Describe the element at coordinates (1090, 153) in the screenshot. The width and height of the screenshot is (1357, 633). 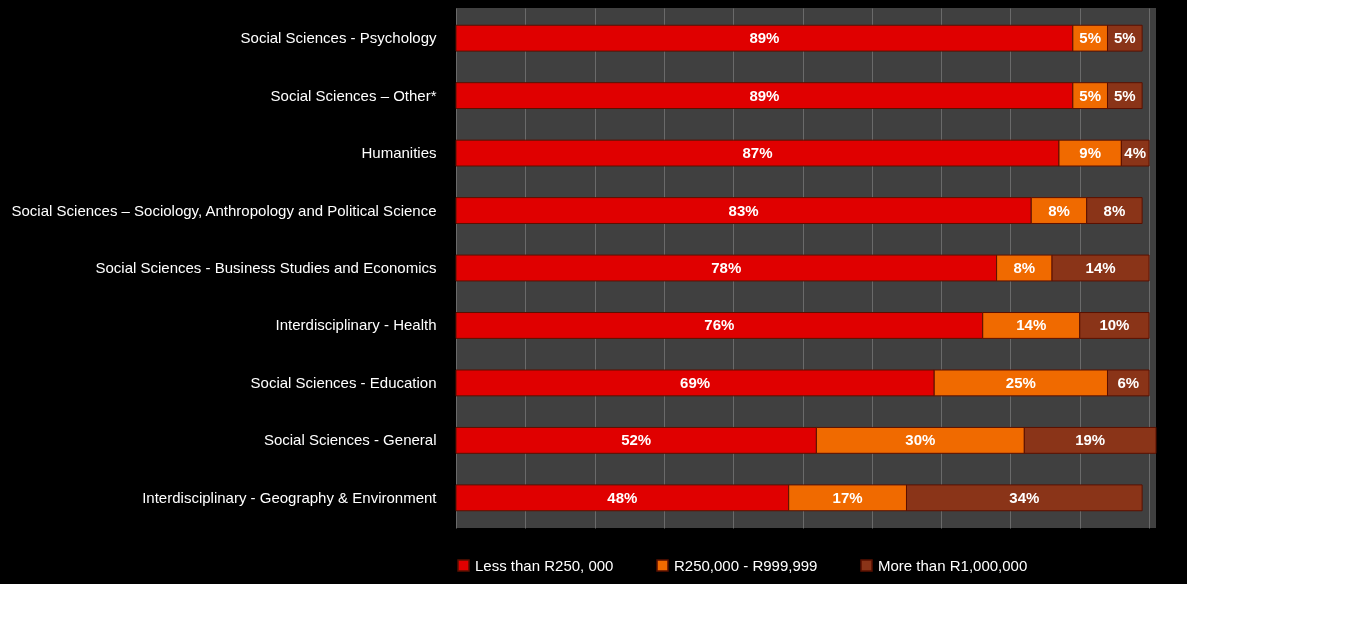
I see `data-label: 9%` at that location.